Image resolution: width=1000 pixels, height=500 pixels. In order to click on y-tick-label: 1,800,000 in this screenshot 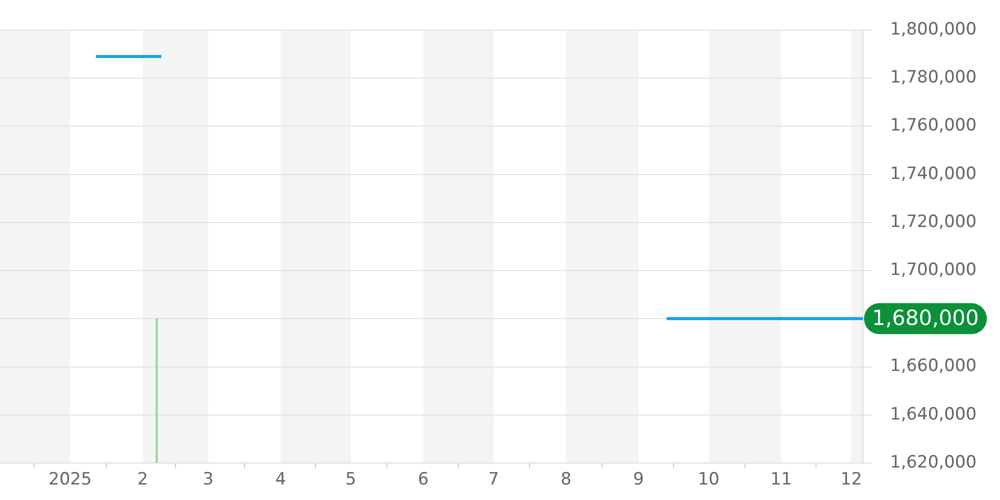, I will do `click(933, 29)`.